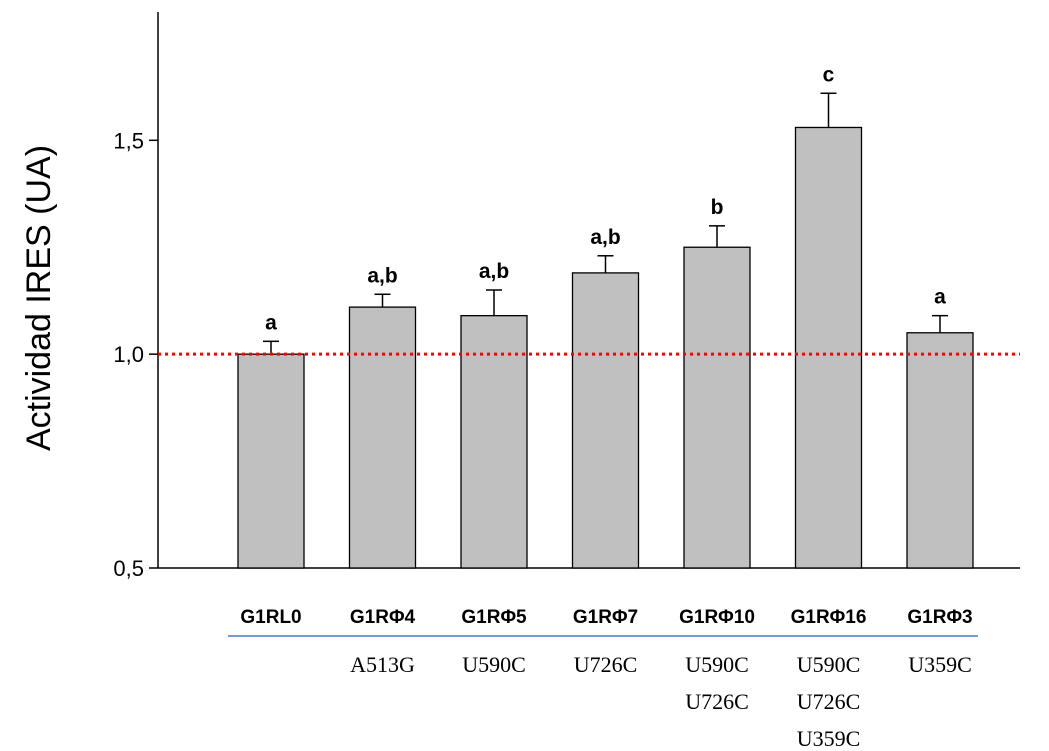 This screenshot has width=1049, height=751. What do you see at coordinates (940, 450) in the screenshot?
I see `bar-G1RΦ3` at bounding box center [940, 450].